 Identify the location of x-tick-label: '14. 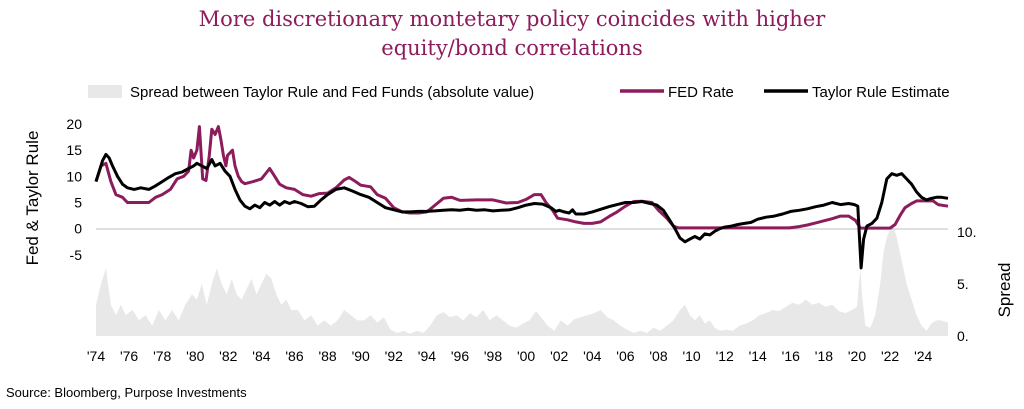
(758, 356).